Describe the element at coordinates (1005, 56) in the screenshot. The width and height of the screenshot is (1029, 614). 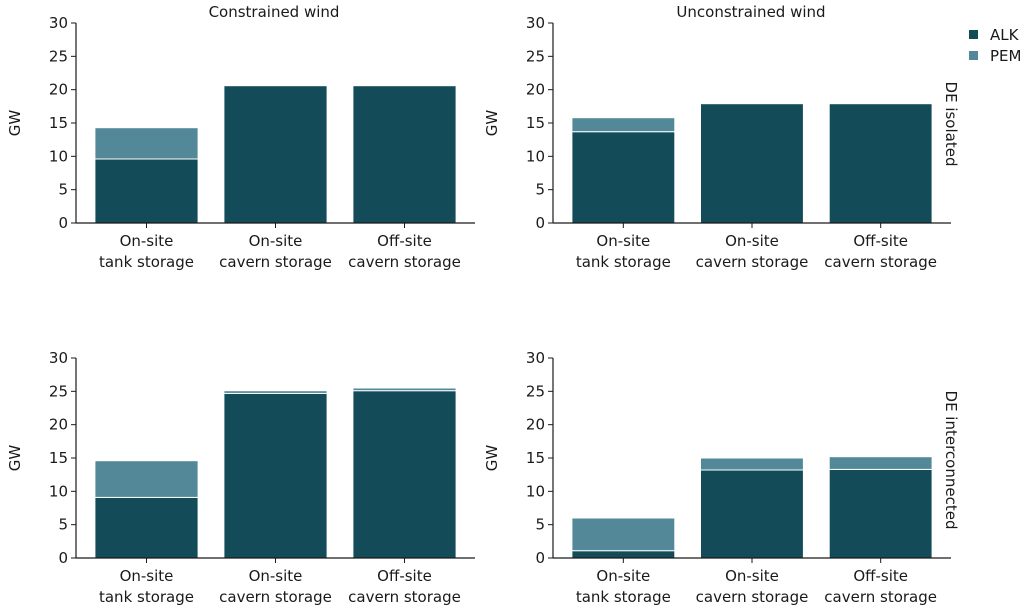
I see `legend-label-pem: PEM` at that location.